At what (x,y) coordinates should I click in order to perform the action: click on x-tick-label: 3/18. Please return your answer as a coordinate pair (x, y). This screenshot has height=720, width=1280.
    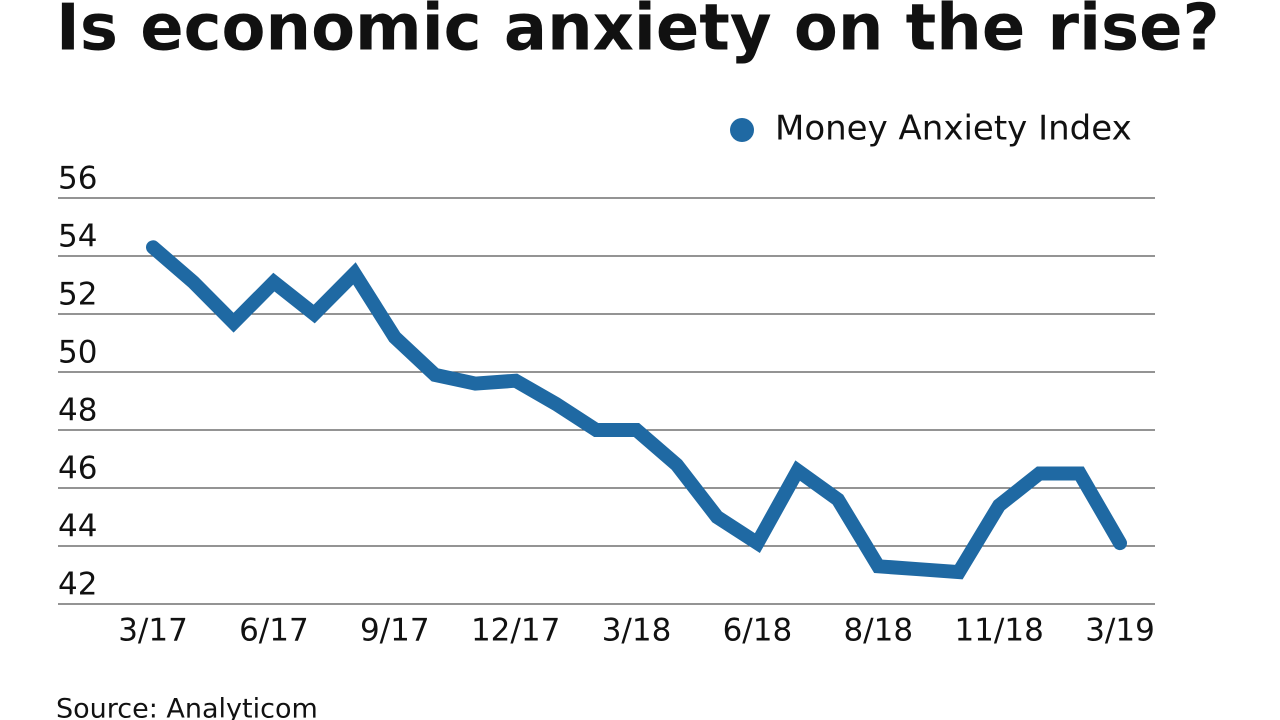
    Looking at the image, I should click on (637, 631).